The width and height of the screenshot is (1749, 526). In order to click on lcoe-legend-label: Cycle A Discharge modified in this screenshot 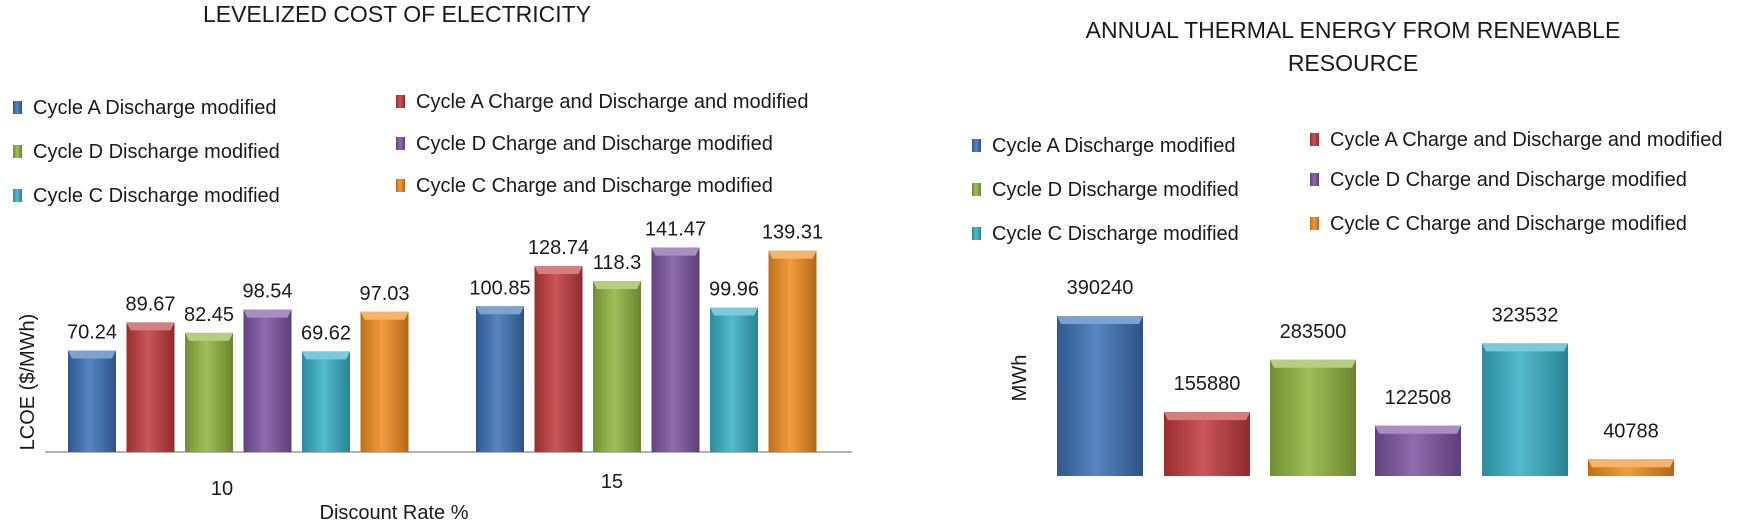, I will do `click(154, 108)`.